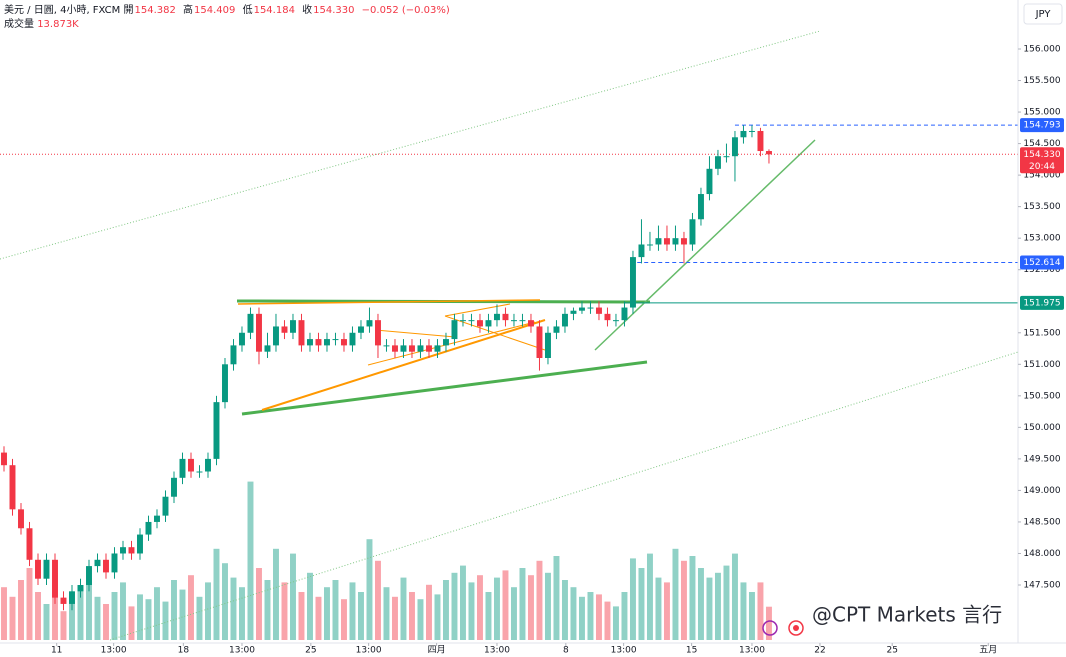  What do you see at coordinates (229, 25) in the screenshot?
I see `legend-row: 成交量 13.873K` at bounding box center [229, 25].